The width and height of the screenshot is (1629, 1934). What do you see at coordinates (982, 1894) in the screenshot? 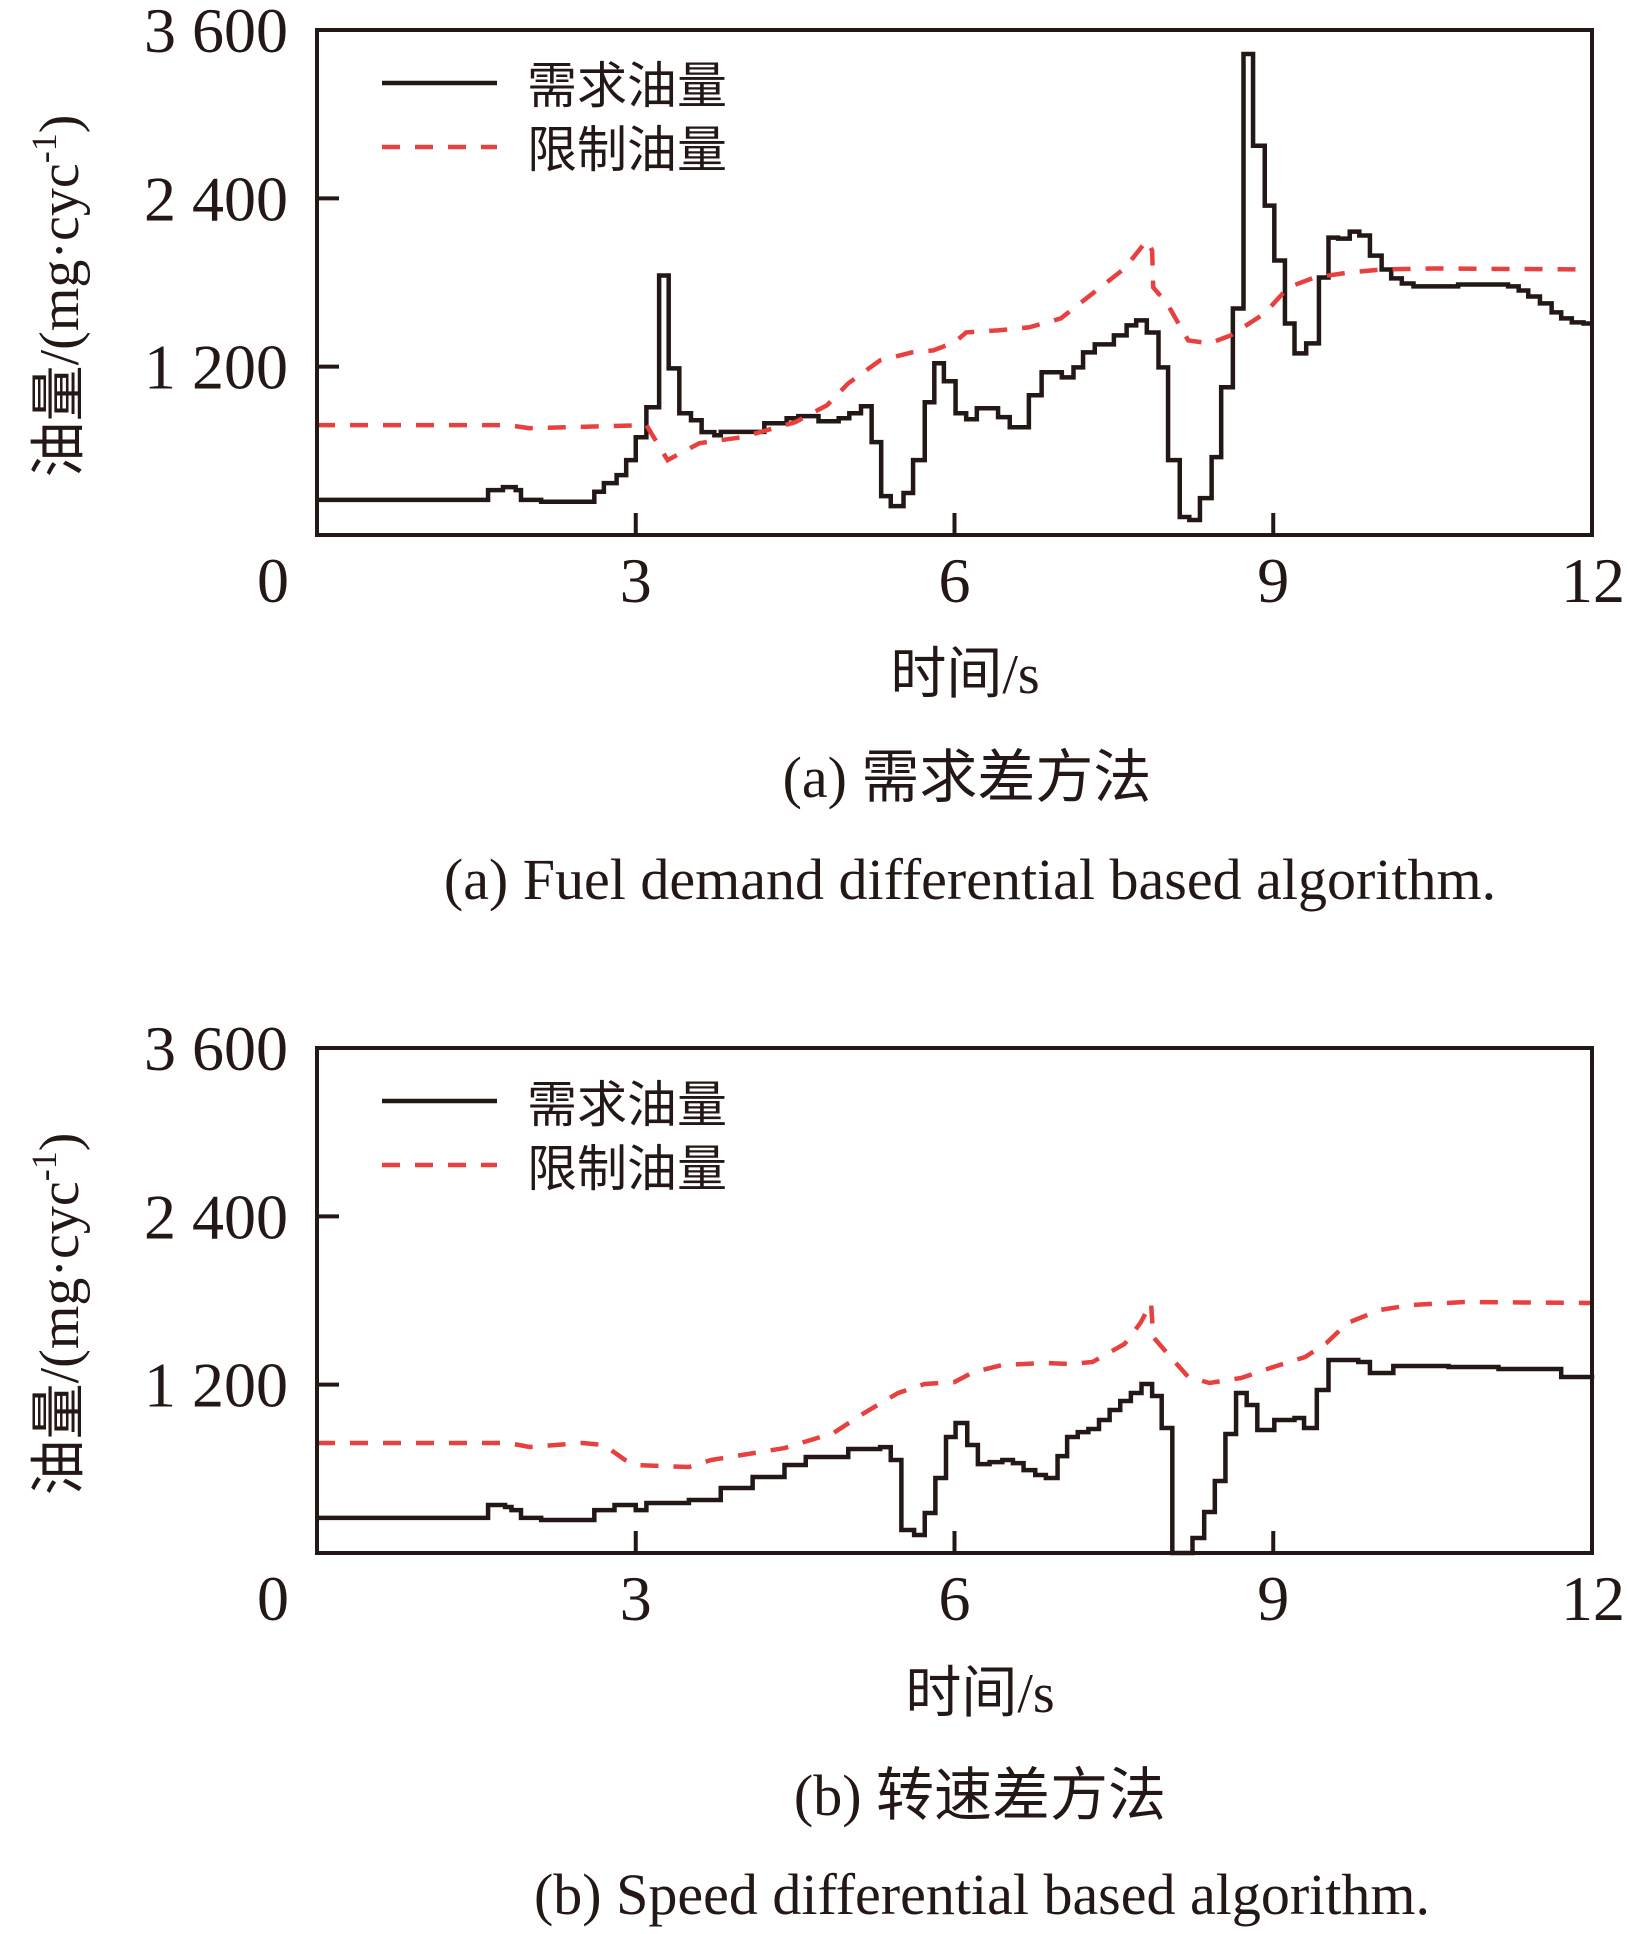
I see `caption-en: (b) Speed differential based algorithm.` at bounding box center [982, 1894].